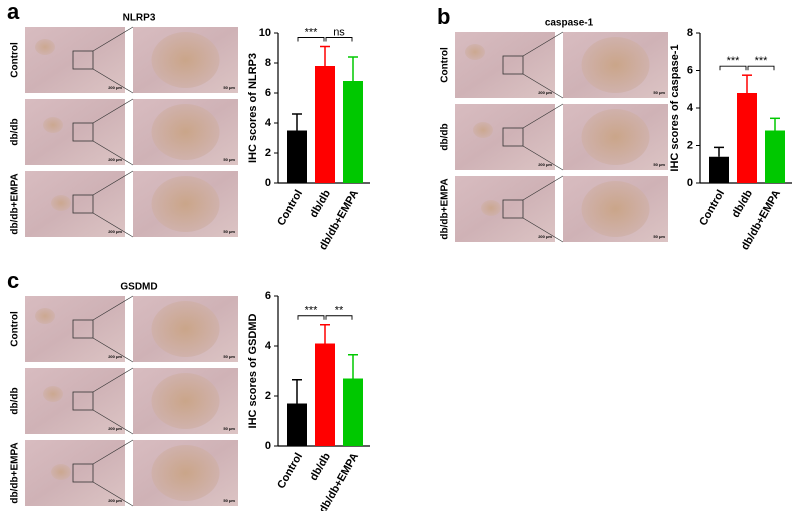  What do you see at coordinates (712, 208) in the screenshot?
I see `x-tick-label: Control` at bounding box center [712, 208].